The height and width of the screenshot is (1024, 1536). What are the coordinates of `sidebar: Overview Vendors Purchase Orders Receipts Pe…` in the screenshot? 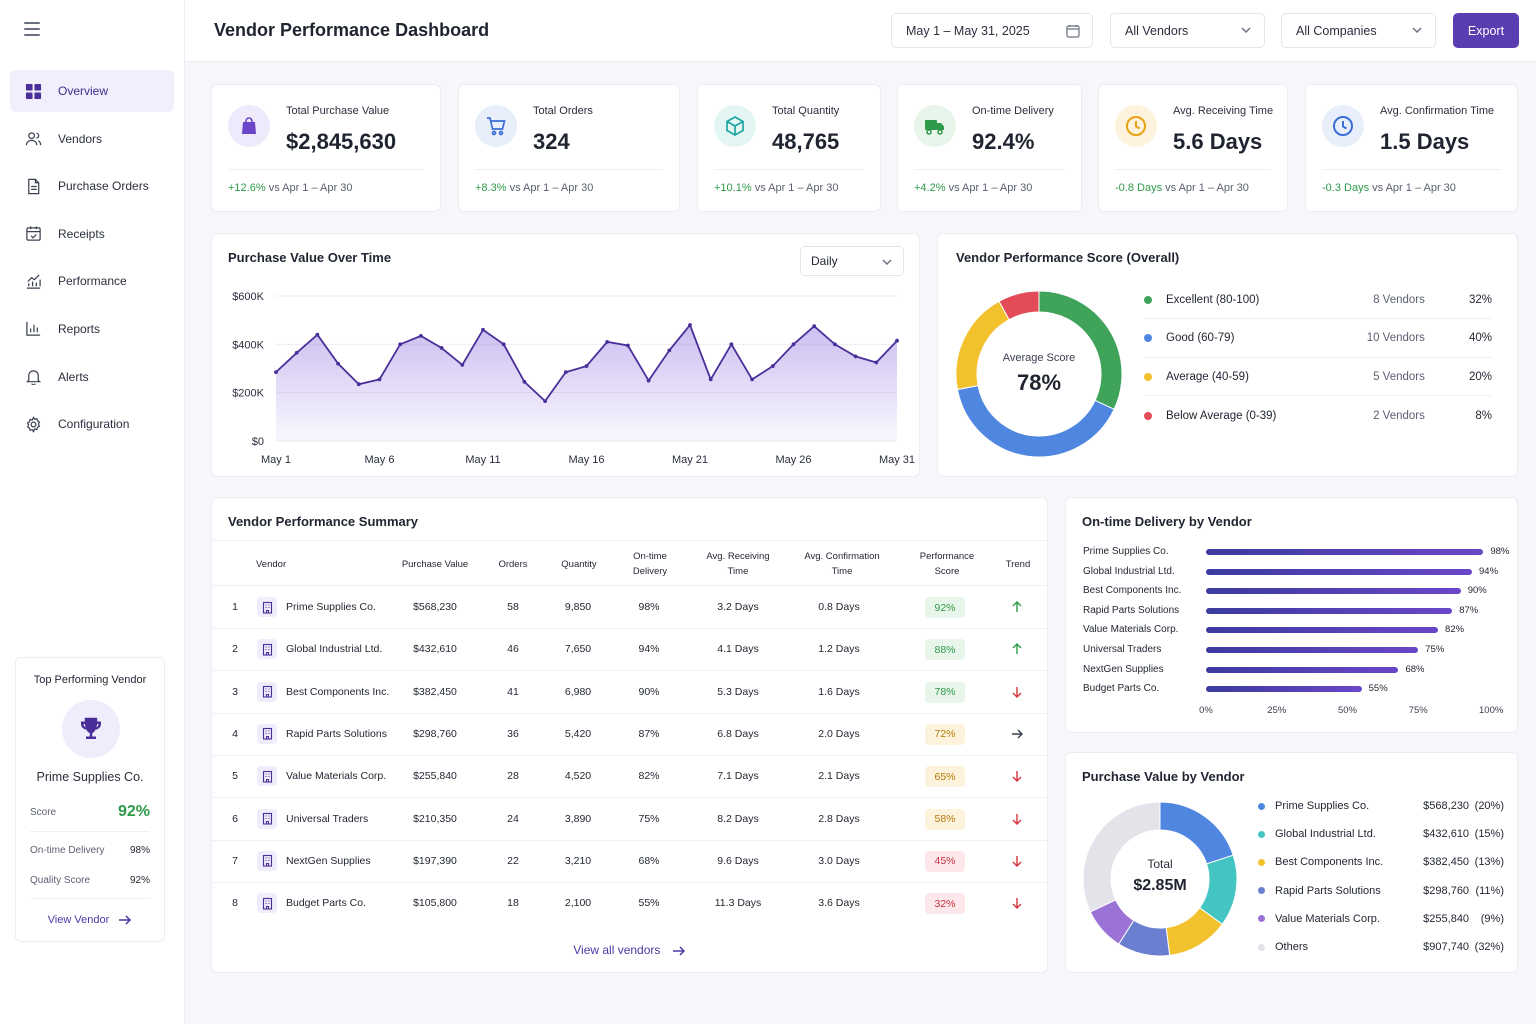 It's located at (92, 512).